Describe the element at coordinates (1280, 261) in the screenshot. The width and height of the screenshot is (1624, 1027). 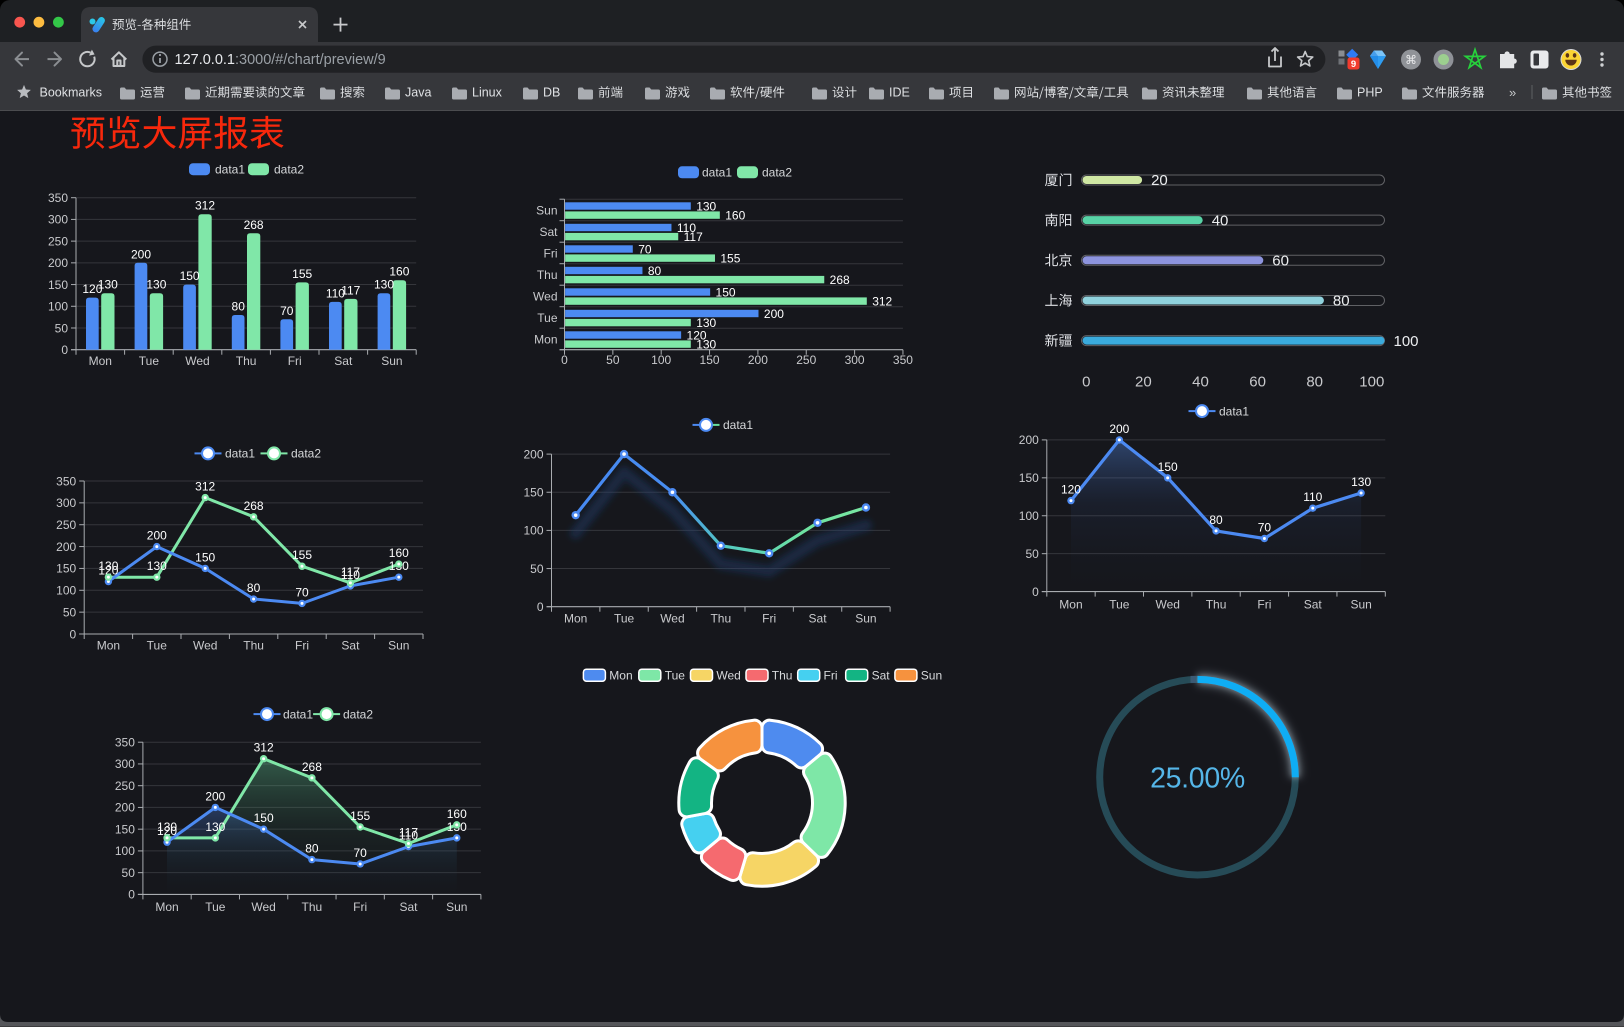
I see `svg-text: 60` at that location.